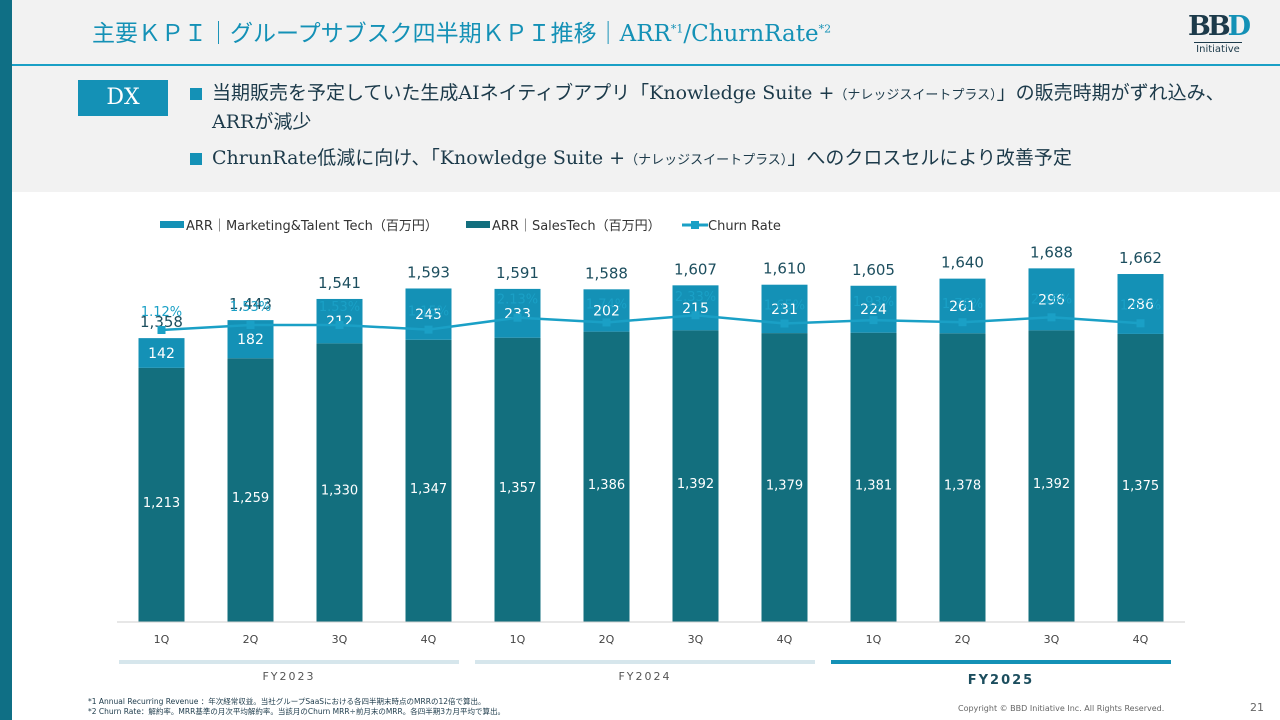  Describe the element at coordinates (962, 263) in the screenshot. I see `bar-total-label: 1,640` at that location.